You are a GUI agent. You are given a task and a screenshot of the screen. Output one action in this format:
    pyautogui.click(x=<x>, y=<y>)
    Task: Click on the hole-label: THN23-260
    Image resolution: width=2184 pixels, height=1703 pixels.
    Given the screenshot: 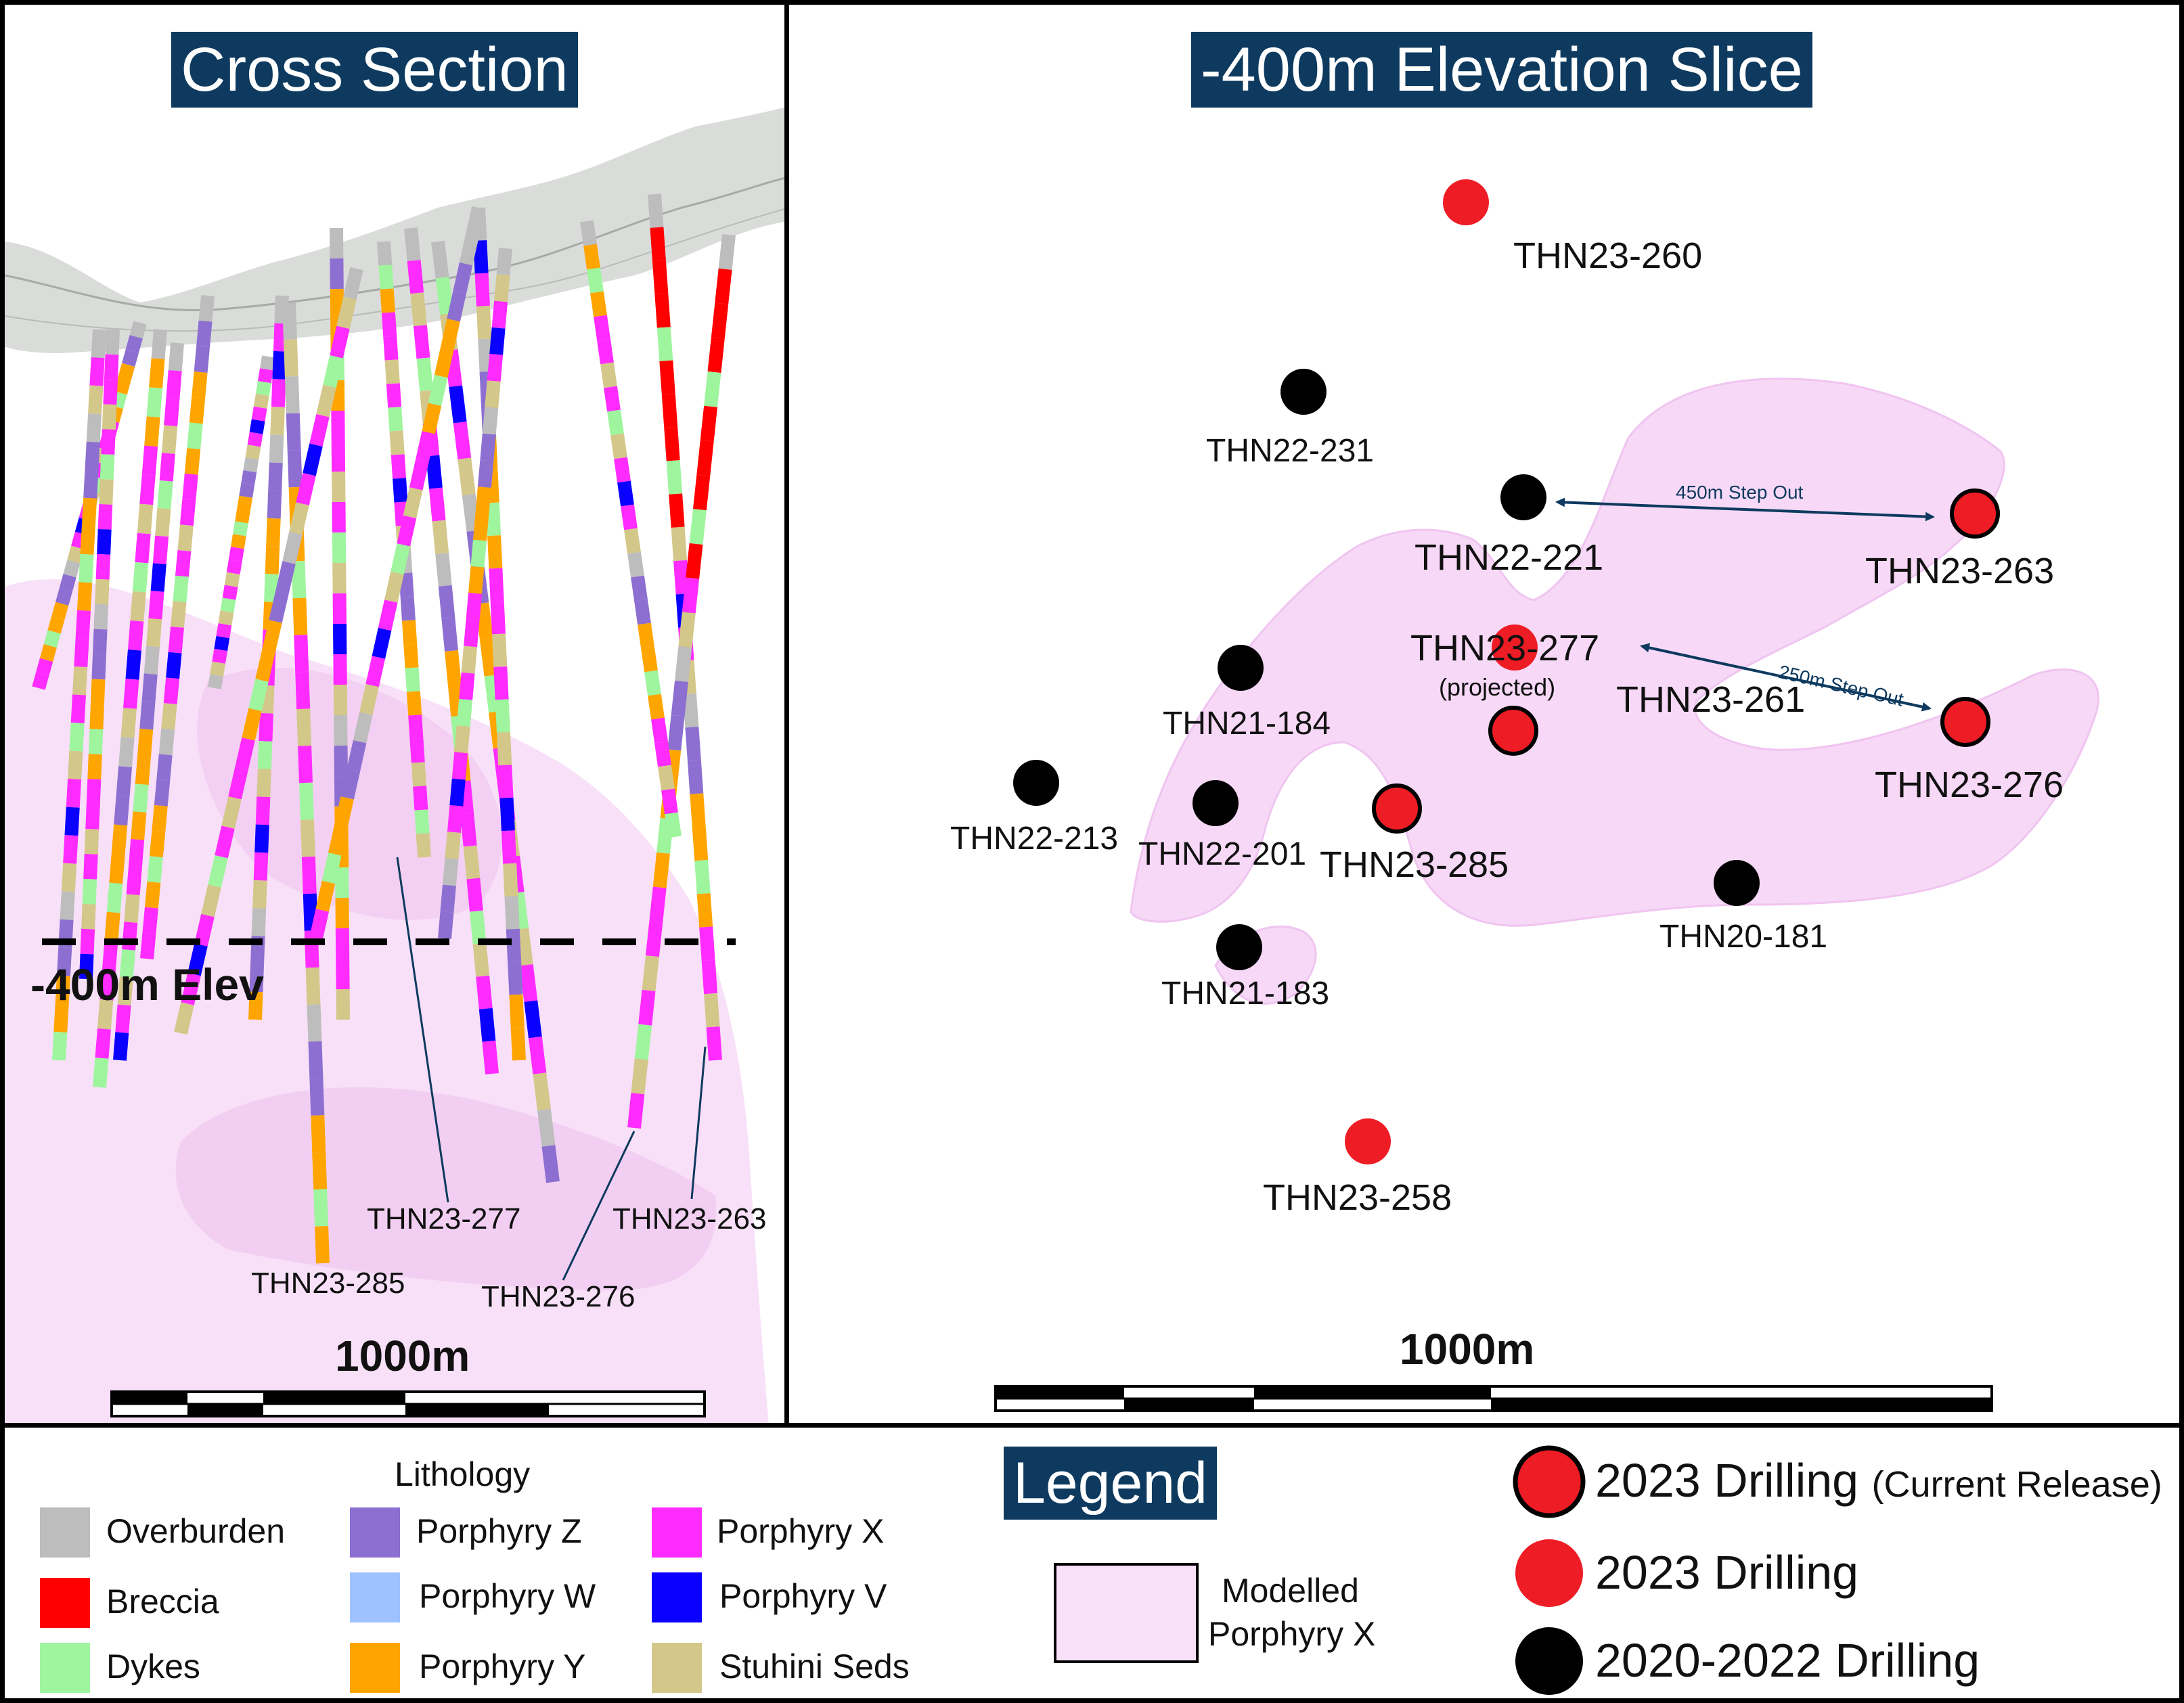 What is the action you would take?
    pyautogui.click(x=1608, y=256)
    